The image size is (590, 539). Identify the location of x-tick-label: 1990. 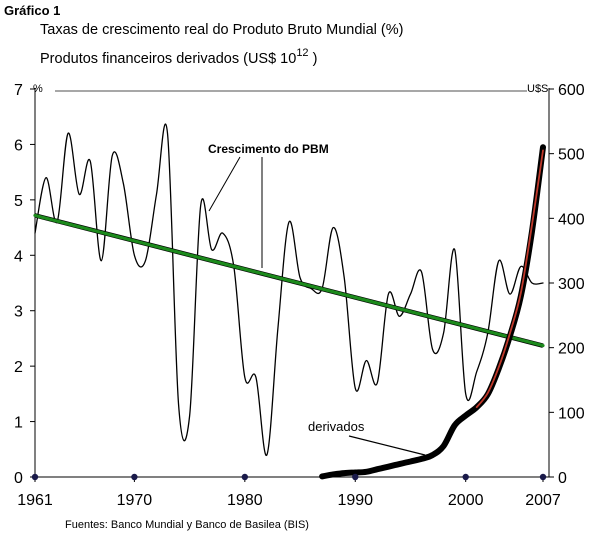
(355, 500).